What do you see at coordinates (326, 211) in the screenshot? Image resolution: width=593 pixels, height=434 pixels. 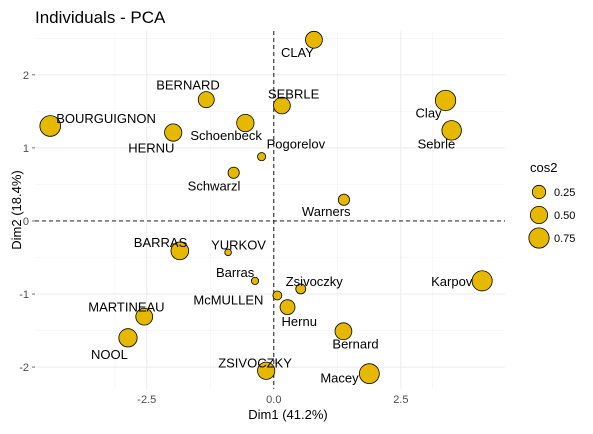 I see `point-label: Warners` at bounding box center [326, 211].